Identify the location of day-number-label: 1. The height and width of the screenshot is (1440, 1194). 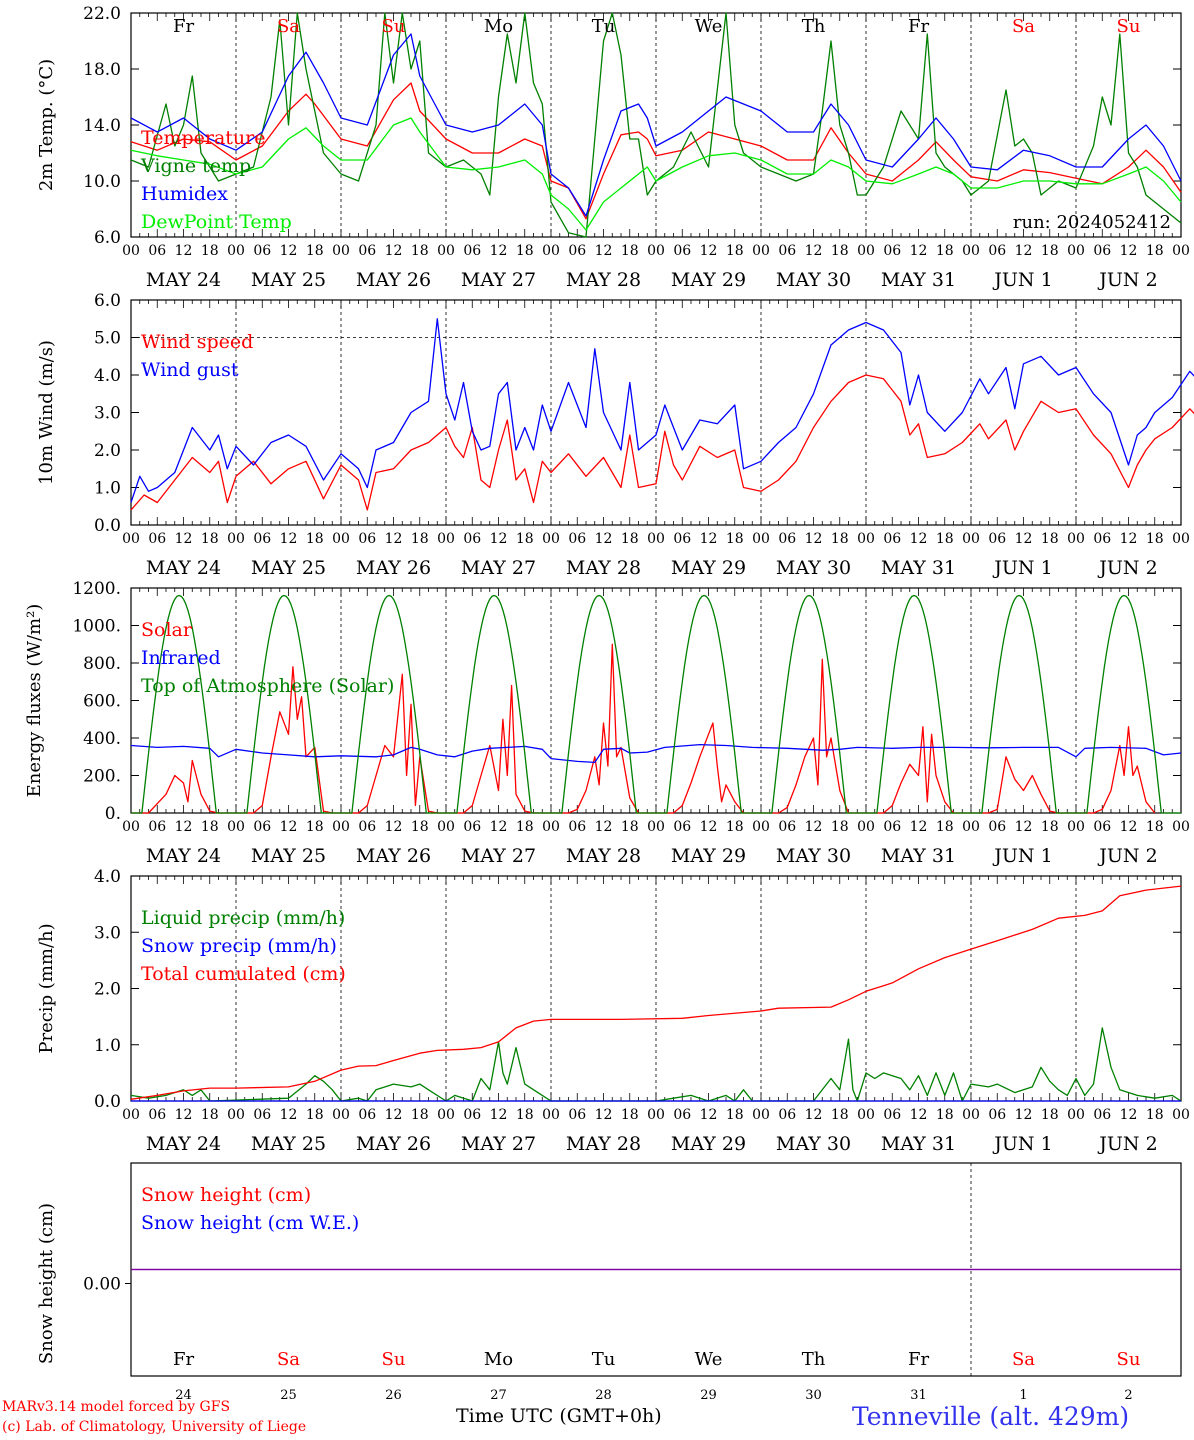
(1023, 1395).